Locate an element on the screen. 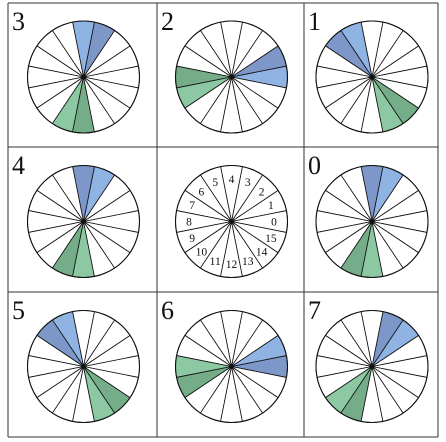 The image size is (446, 442). panel-wheel-7: 7 is located at coordinates (368, 360).